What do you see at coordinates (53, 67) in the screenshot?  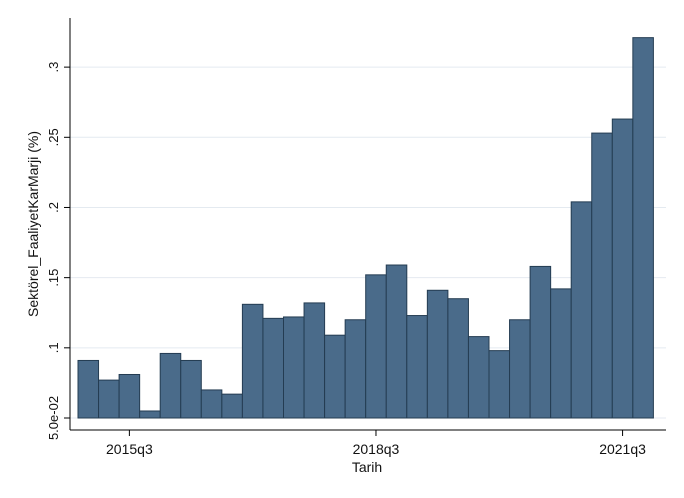 I see `y-tick-label: .3` at bounding box center [53, 67].